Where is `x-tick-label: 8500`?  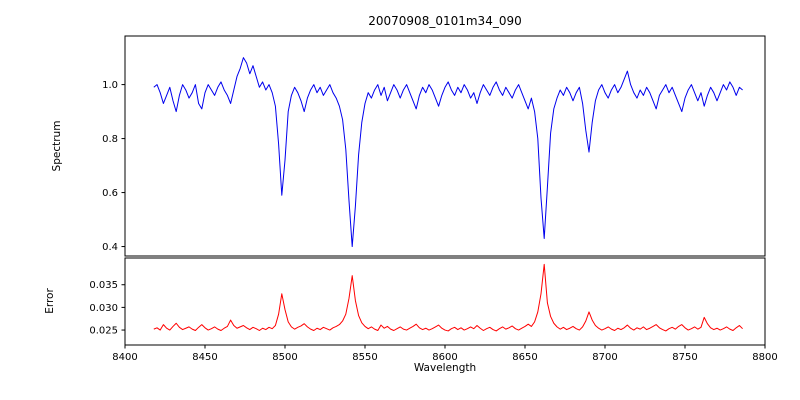
x-tick-label: 8500 is located at coordinates (284, 357).